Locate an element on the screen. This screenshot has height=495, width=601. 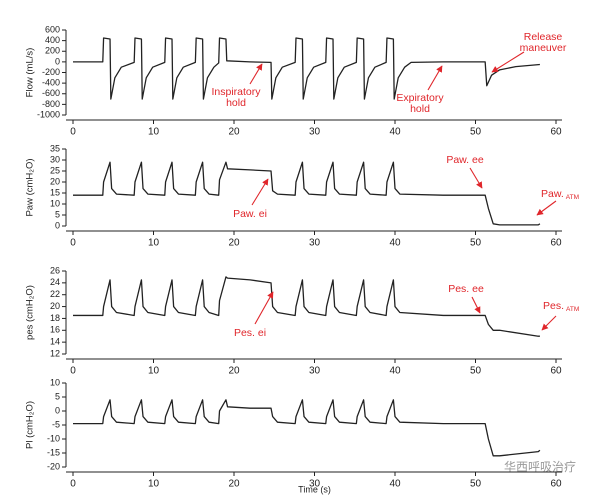
annotation-text: Paw. ee is located at coordinates (465, 160).